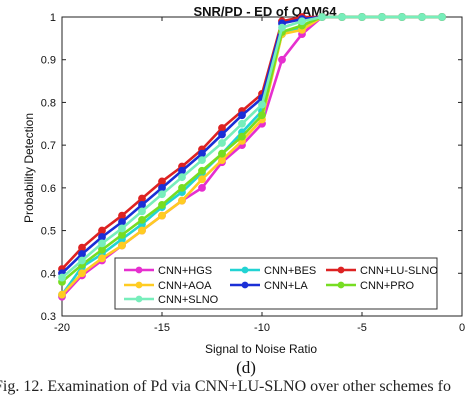  I want to click on y-tick-label: 1, so click(53, 18).